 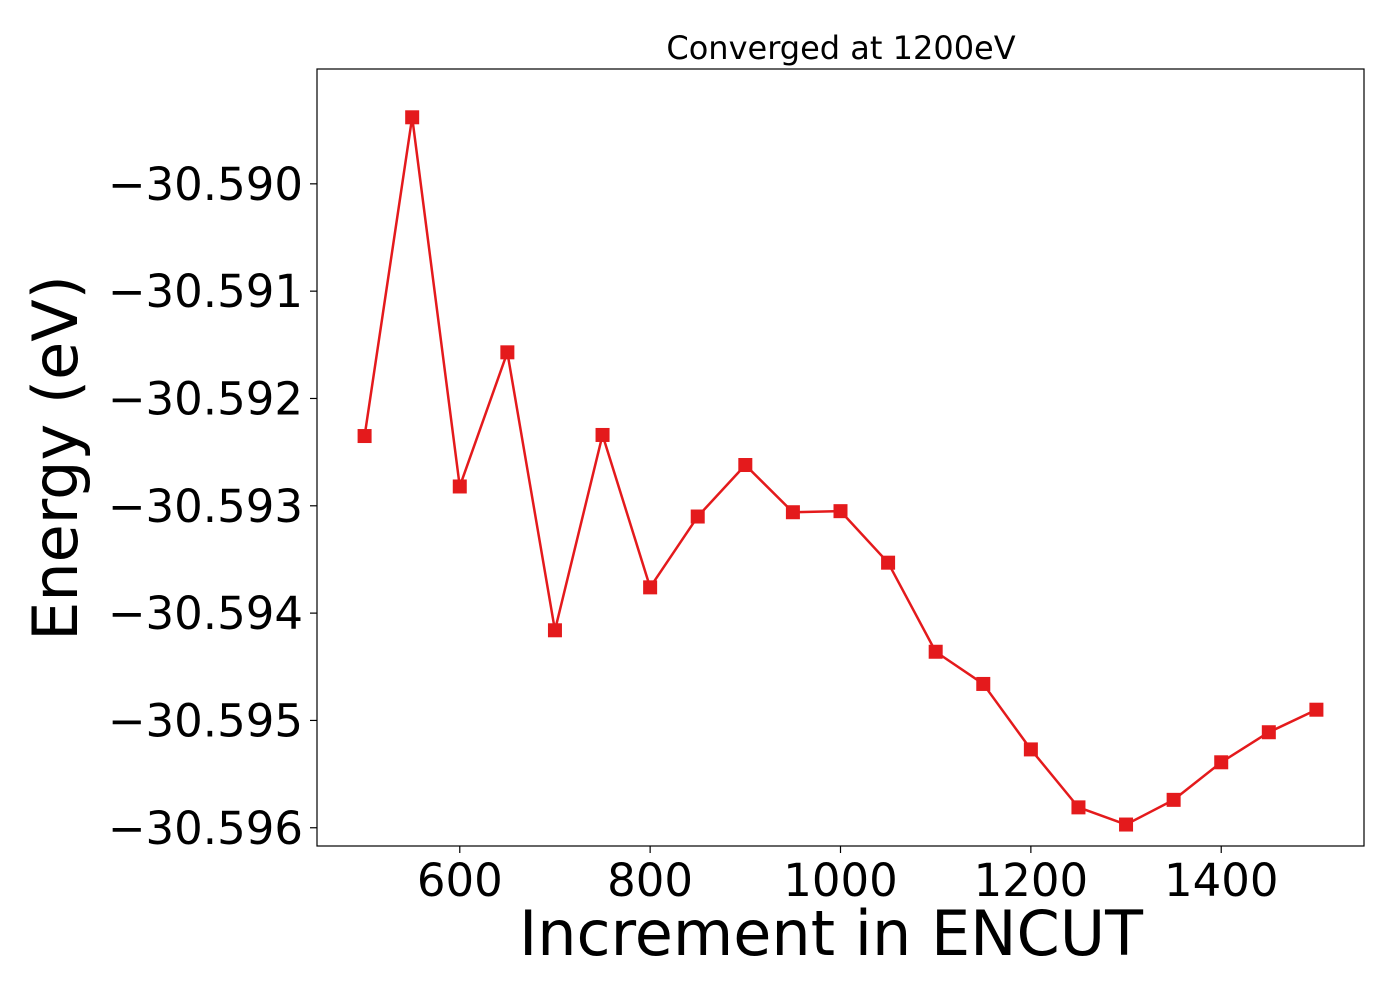 What do you see at coordinates (205, 184) in the screenshot?
I see `y-tick-label: −30.590` at bounding box center [205, 184].